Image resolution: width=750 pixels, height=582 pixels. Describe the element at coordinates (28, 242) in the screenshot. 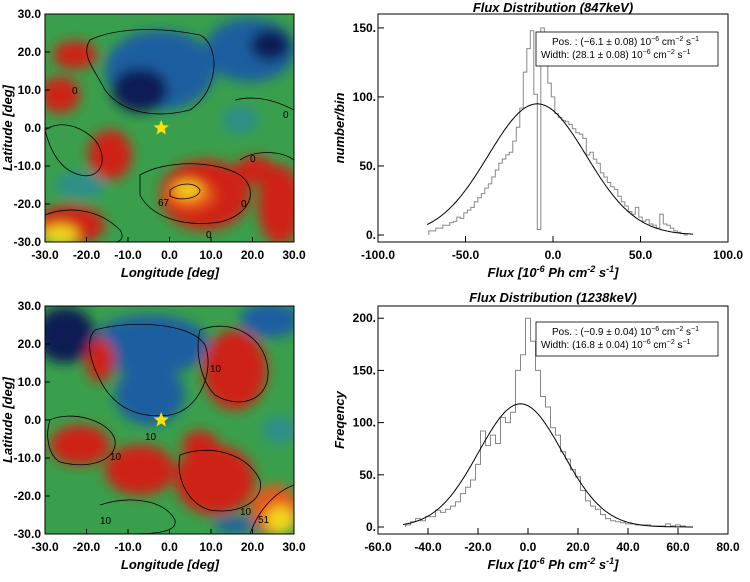

I see `y-tick-label: -30.0` at that location.